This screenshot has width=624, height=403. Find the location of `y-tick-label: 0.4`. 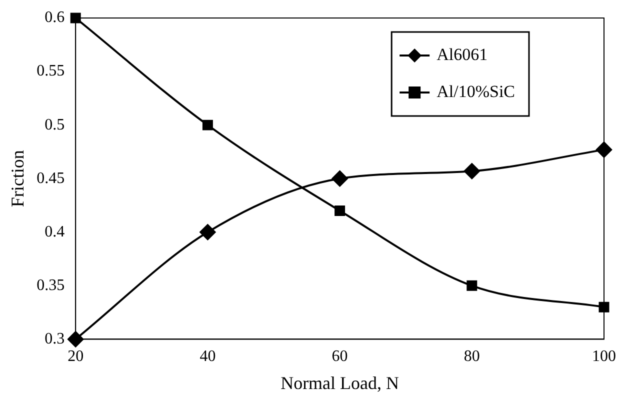

y-tick-label: 0.4 is located at coordinates (54, 231).